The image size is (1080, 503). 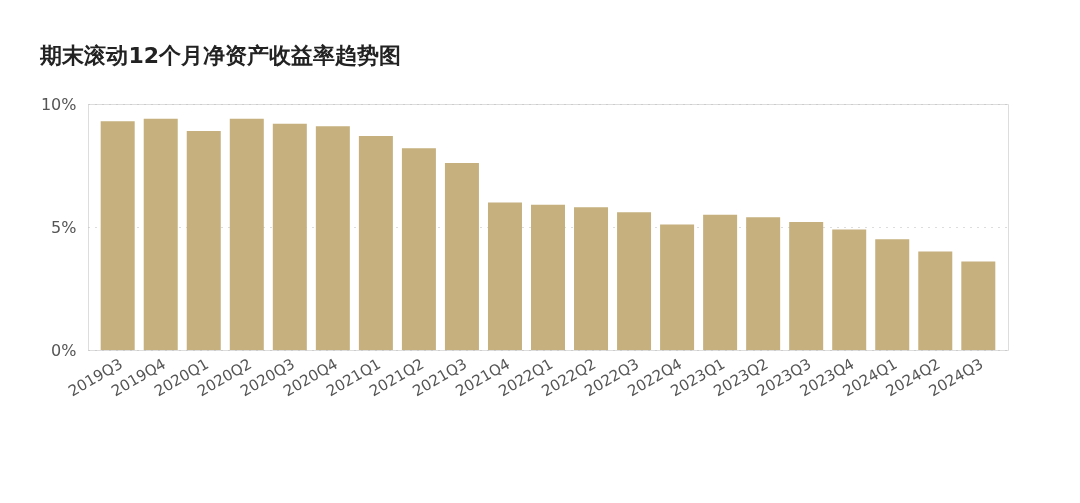 What do you see at coordinates (64, 350) in the screenshot?
I see `y-tick-label: 0%` at bounding box center [64, 350].